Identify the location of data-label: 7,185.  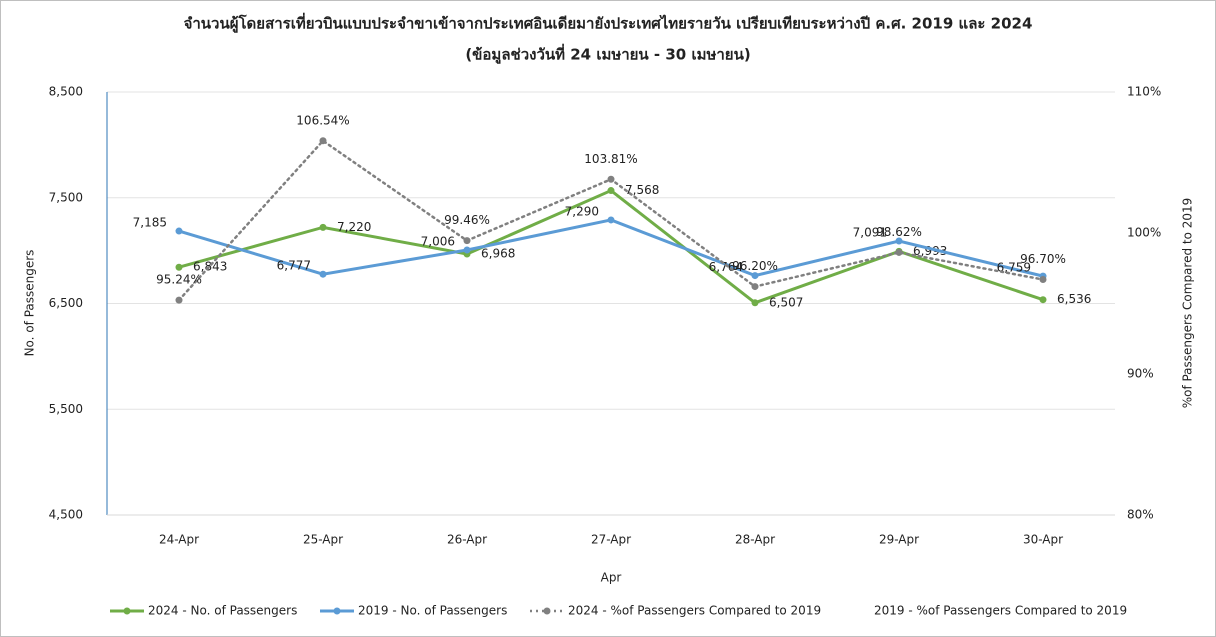
(150, 223).